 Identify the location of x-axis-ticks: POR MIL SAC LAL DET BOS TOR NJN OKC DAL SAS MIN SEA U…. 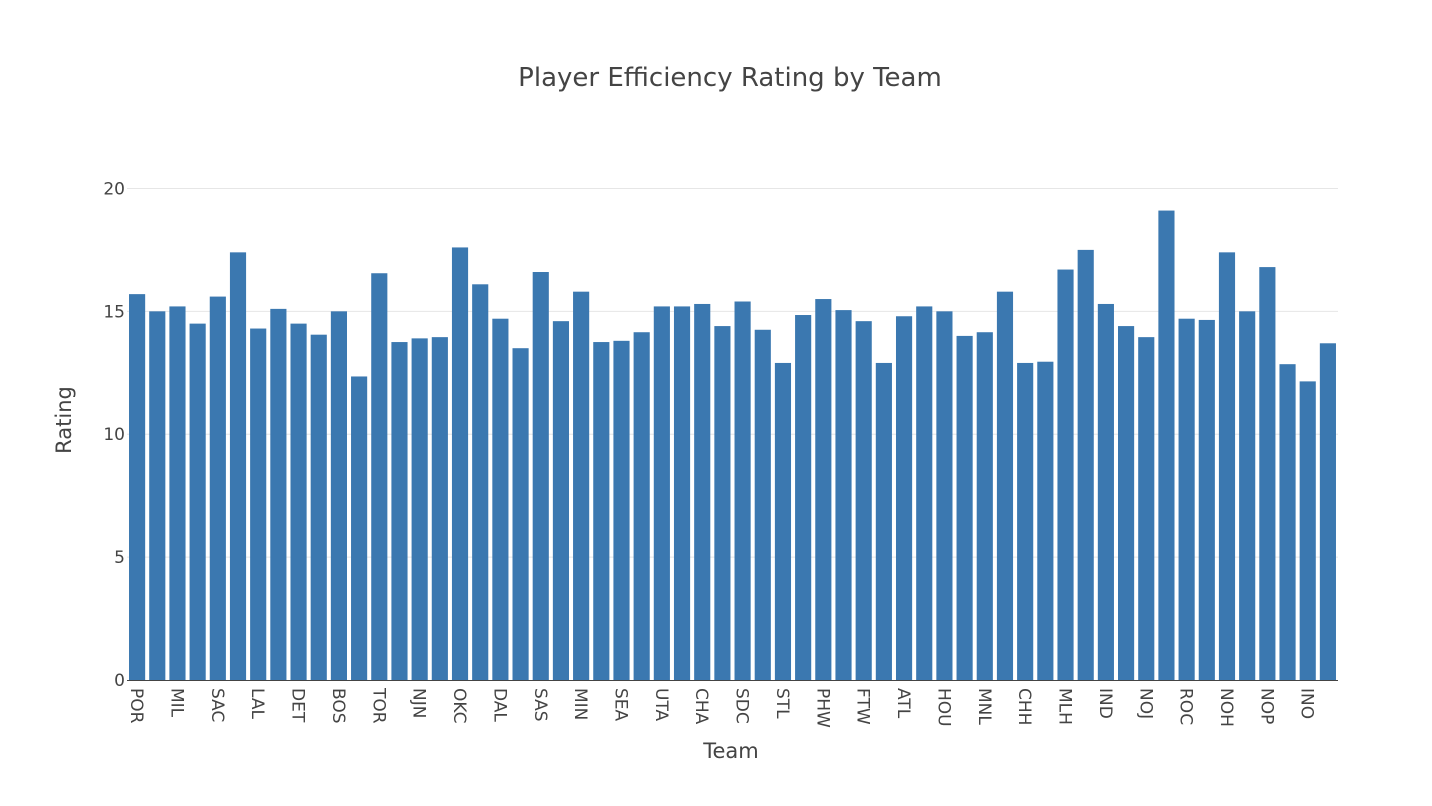
(721, 707).